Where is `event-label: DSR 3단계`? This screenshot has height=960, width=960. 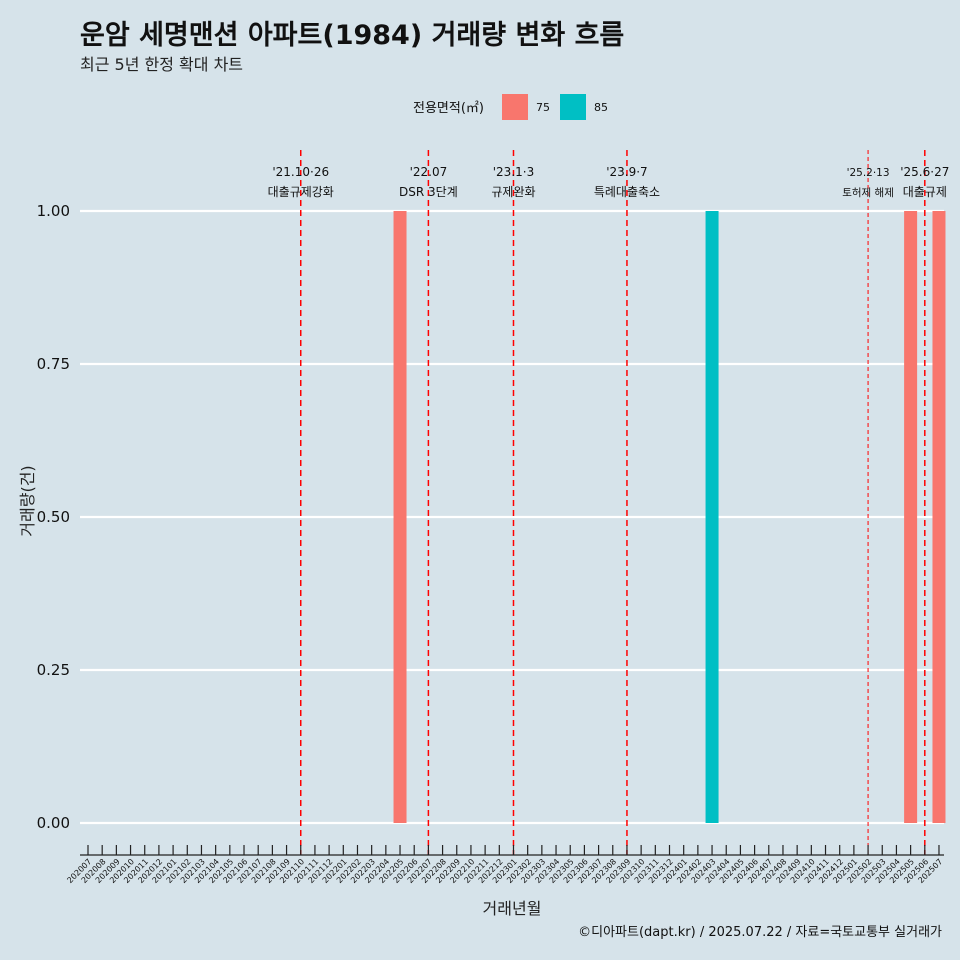
event-label: DSR 3단계 is located at coordinates (428, 192).